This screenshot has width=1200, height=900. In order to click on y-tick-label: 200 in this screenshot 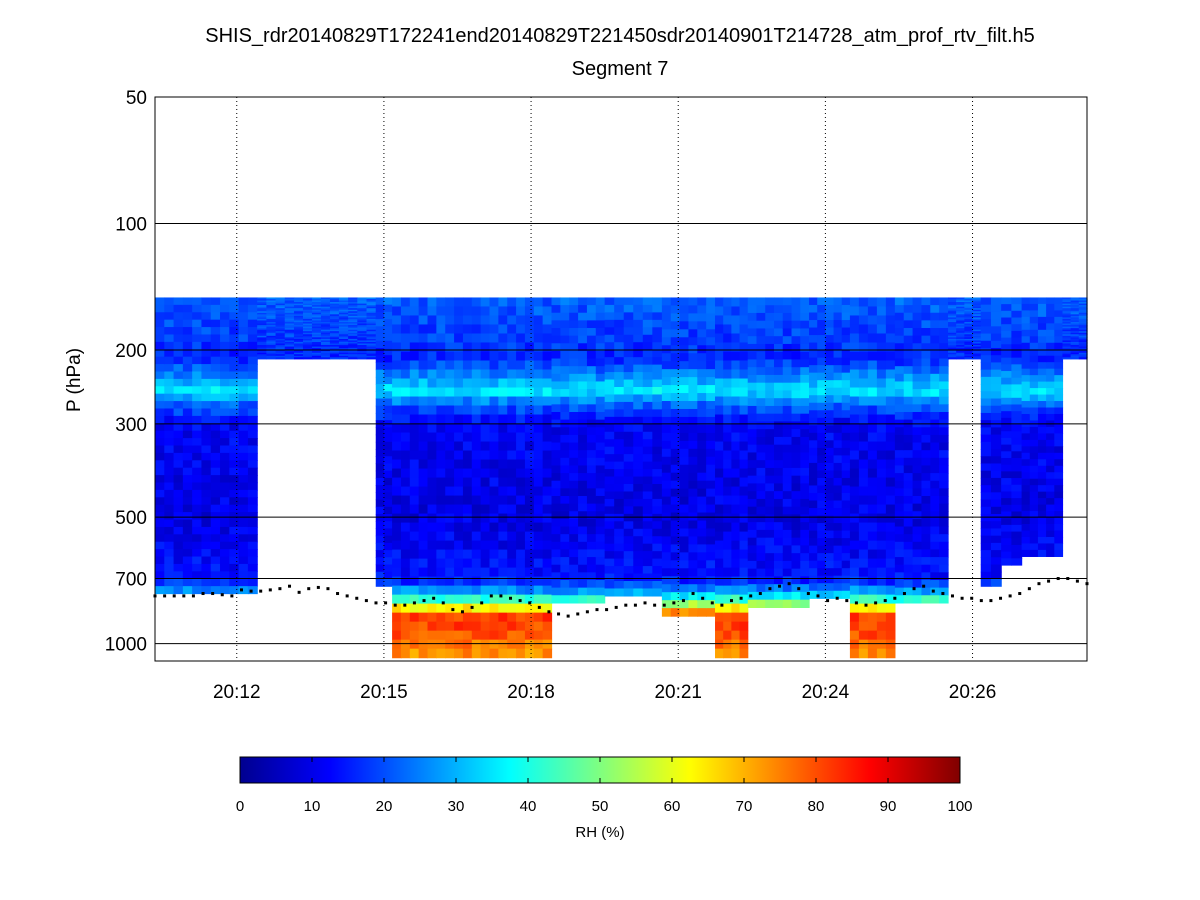, I will do `click(131, 351)`.